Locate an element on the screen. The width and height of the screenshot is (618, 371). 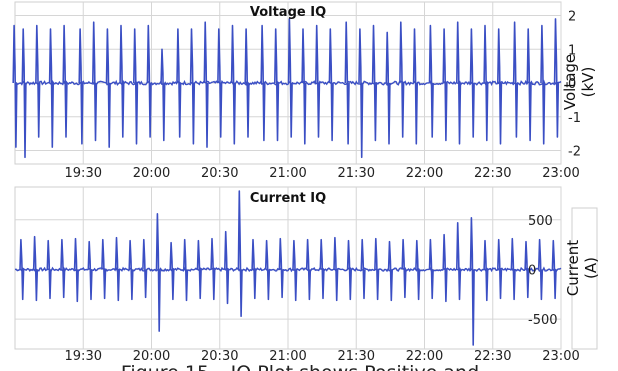
current-x-tick-label: 20:00 is located at coordinates (151, 356).